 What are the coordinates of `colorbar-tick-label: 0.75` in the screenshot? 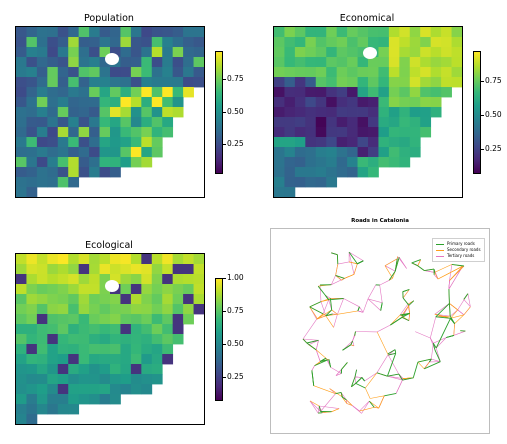 It's located at (493, 80).